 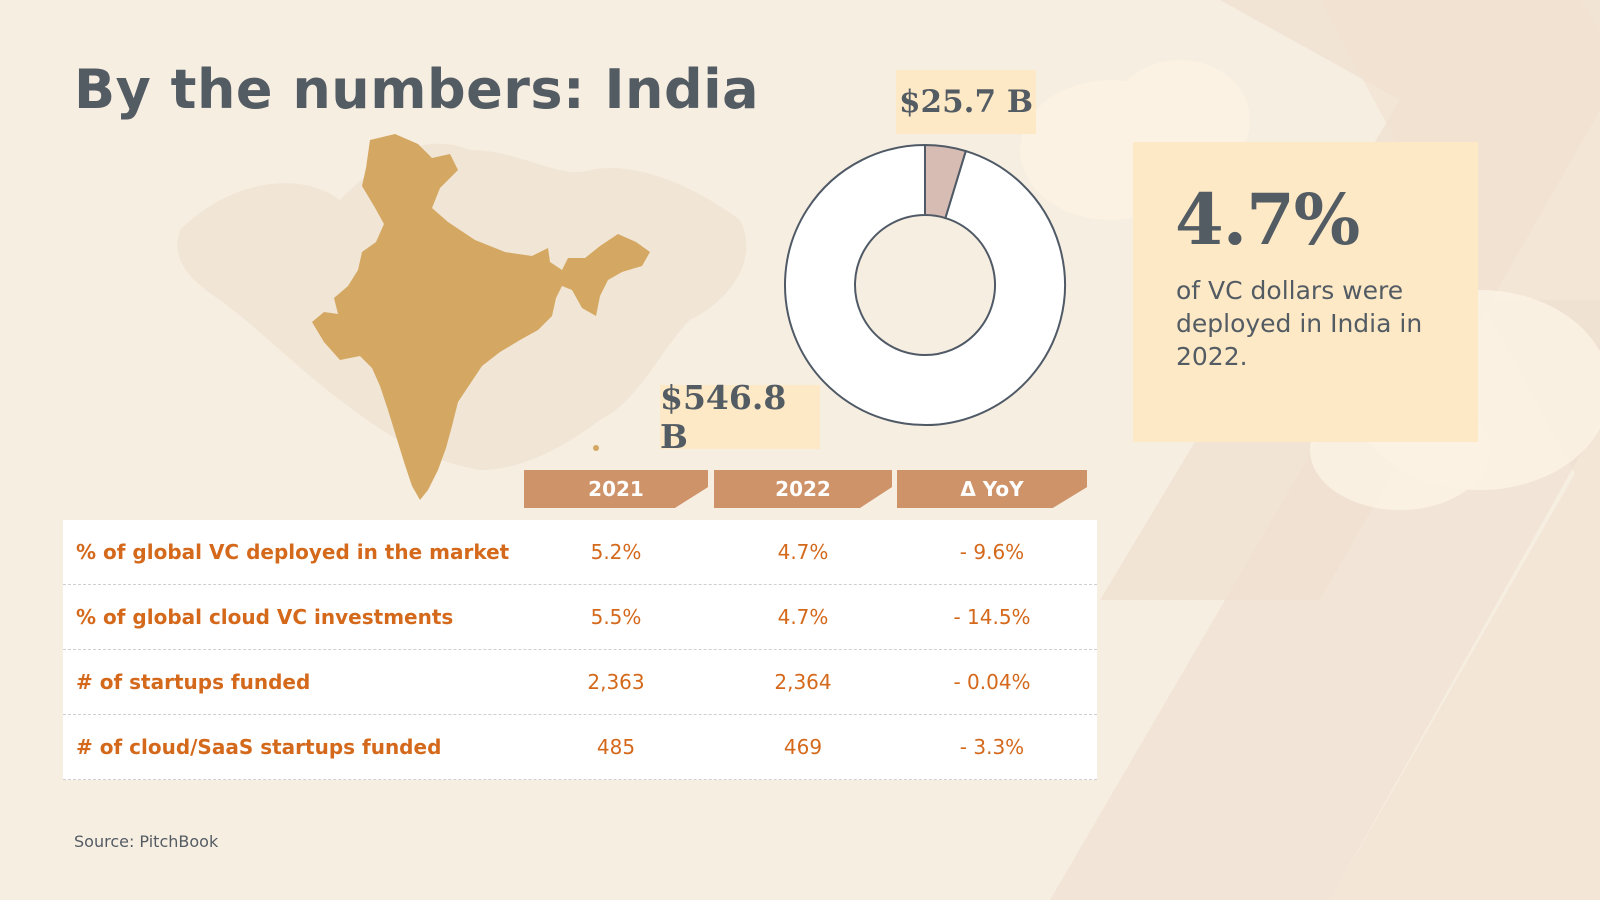 I want to click on india-map-shape, so click(x=481, y=317).